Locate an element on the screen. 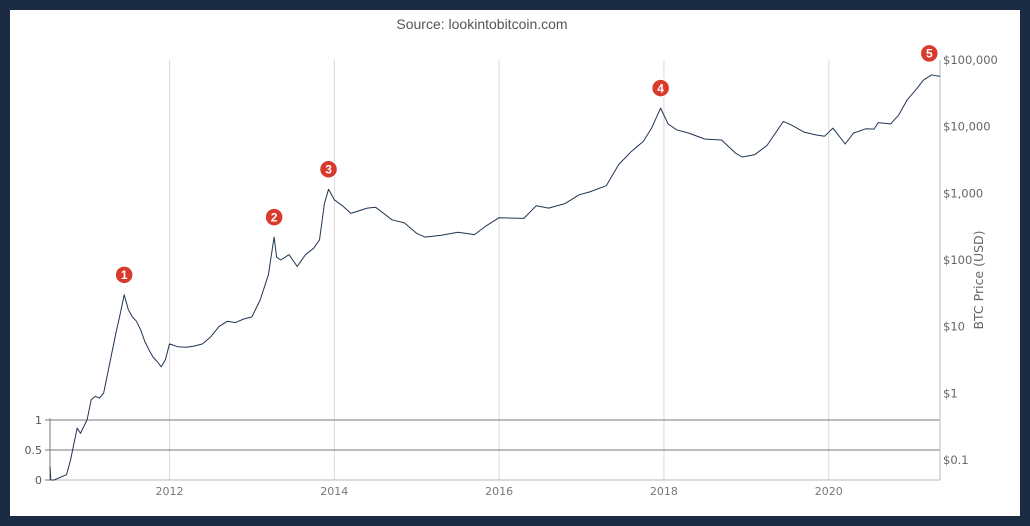  right-tick-1: $1 is located at coordinates (950, 393).